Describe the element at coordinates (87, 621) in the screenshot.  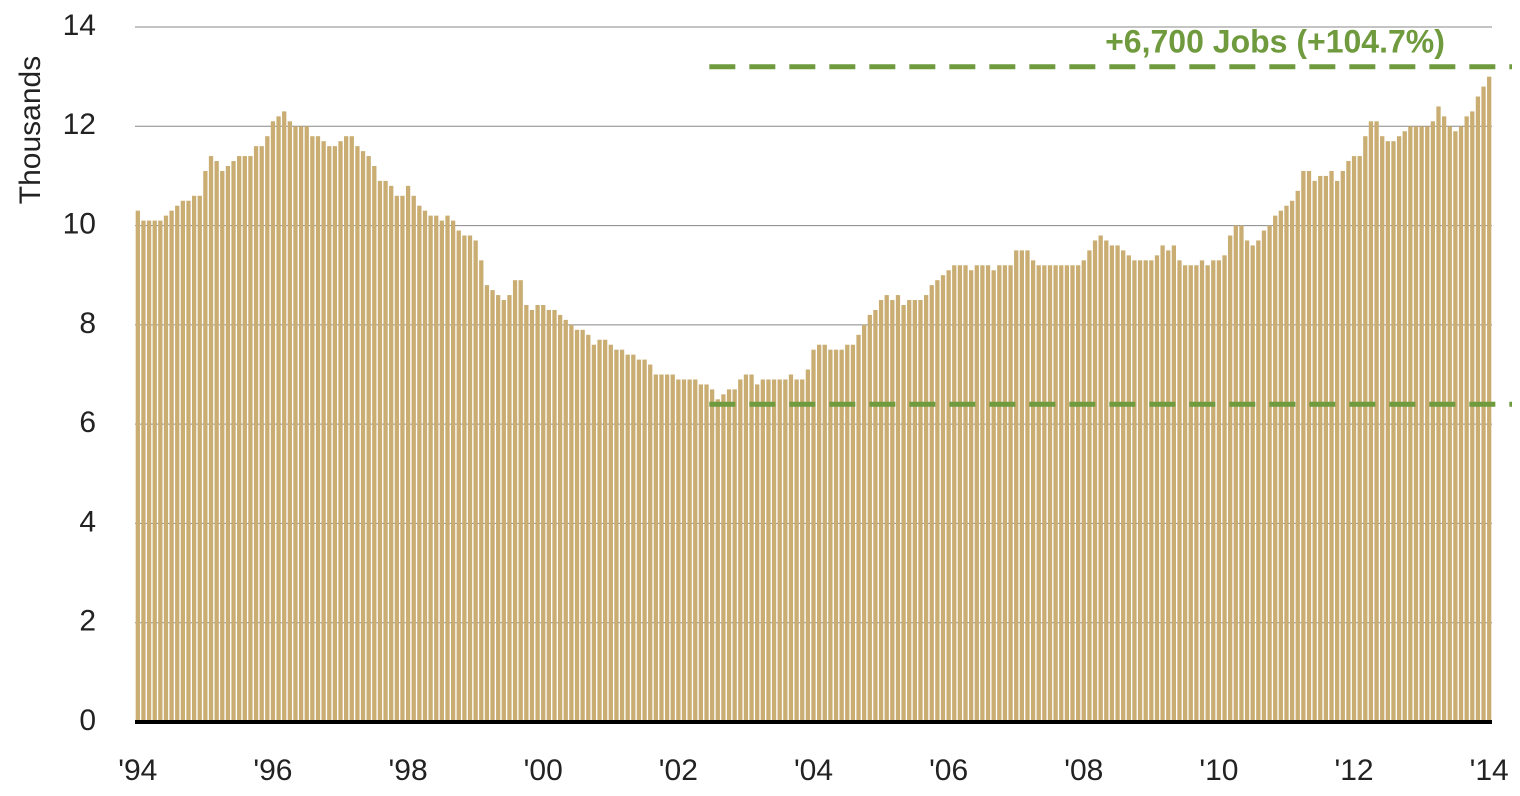
I see `y-tick-label: 2` at that location.